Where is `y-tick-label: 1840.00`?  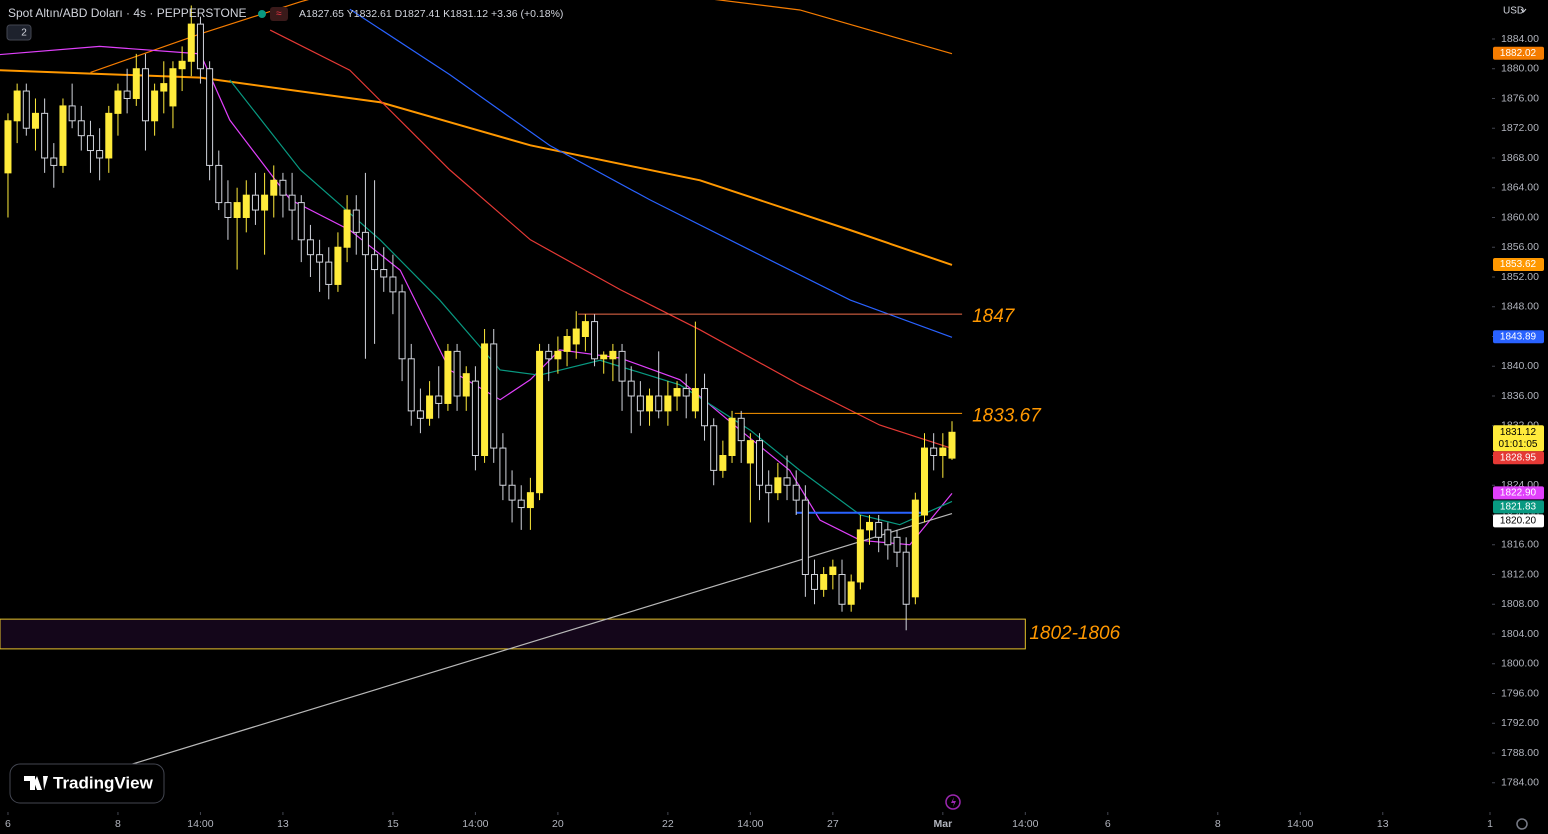
y-tick-label: 1840.00 is located at coordinates (1520, 366).